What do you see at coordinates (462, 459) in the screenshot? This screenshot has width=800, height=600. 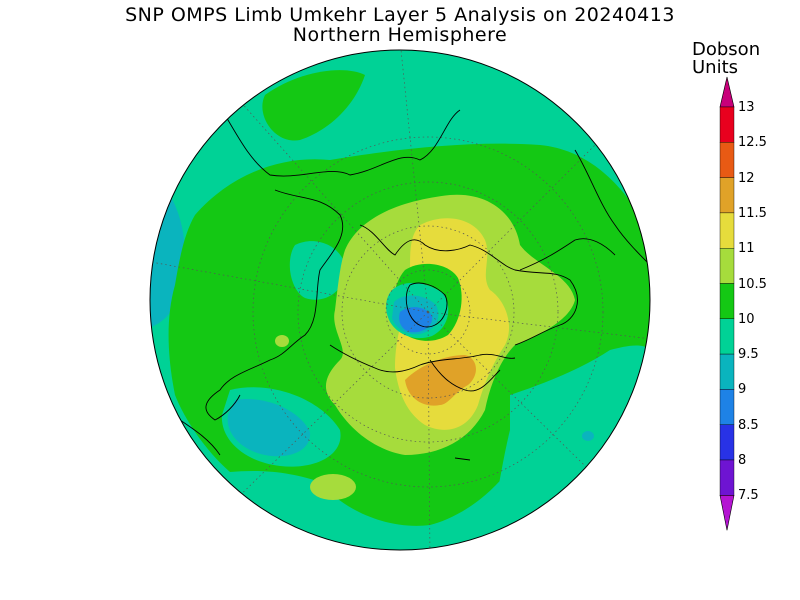 I see `coastline-islands` at bounding box center [462, 459].